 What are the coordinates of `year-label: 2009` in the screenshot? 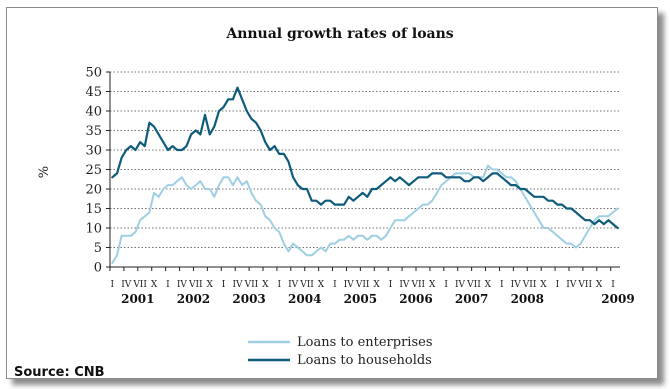 It's located at (617, 299).